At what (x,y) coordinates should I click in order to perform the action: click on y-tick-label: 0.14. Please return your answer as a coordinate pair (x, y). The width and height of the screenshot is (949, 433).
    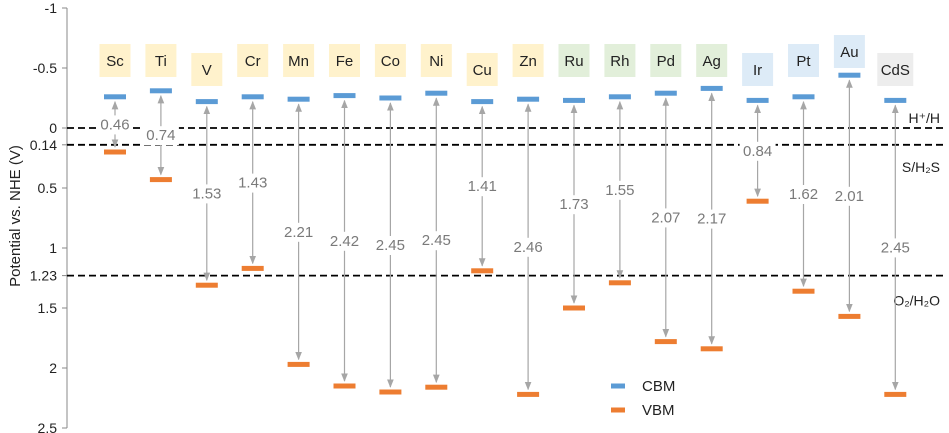
    Looking at the image, I should click on (43, 145).